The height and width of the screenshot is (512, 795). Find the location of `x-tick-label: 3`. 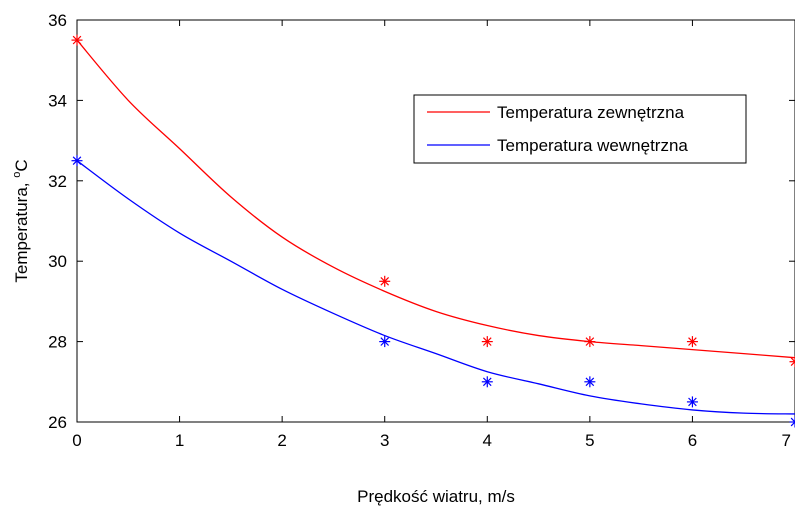

x-tick-label: 3 is located at coordinates (384, 440).